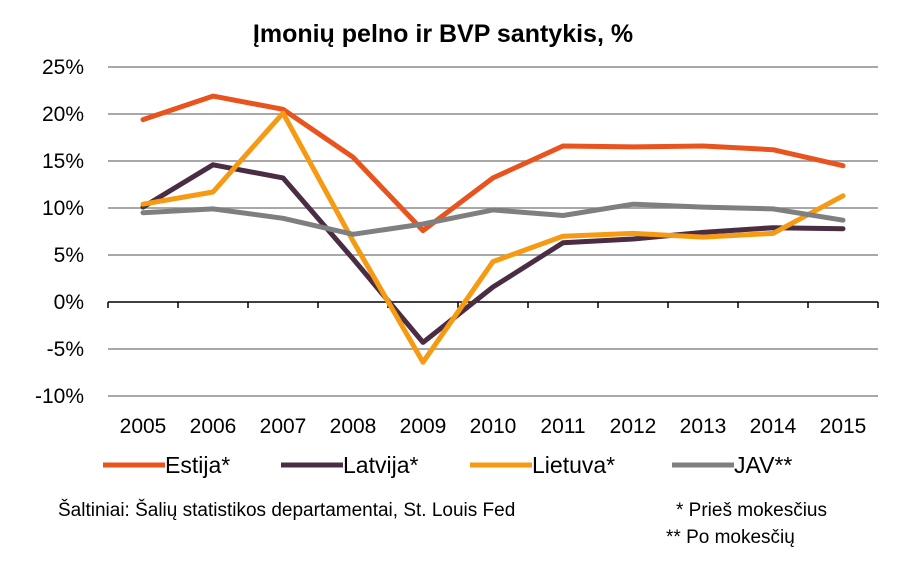  Describe the element at coordinates (353, 426) in the screenshot. I see `x-tick-label: 2008` at that location.